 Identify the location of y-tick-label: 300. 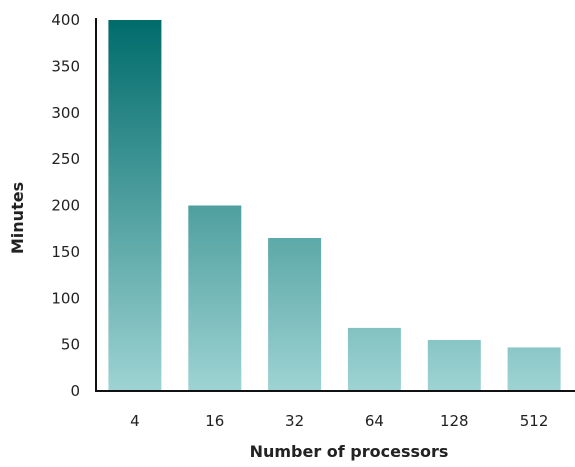
(65, 113).